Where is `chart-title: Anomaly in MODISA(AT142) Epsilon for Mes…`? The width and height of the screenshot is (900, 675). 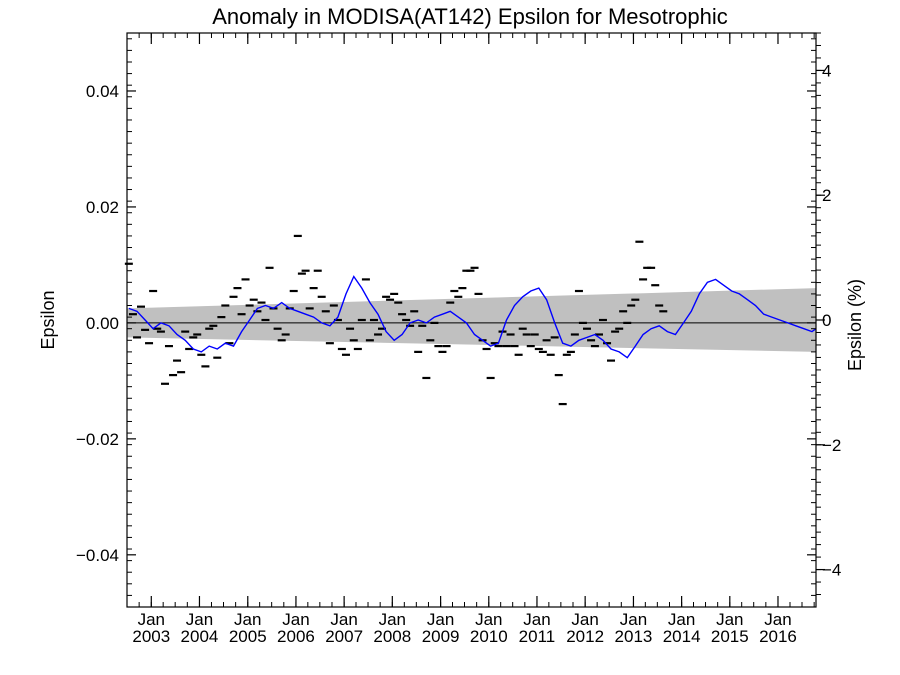 chart-title: Anomaly in MODISA(AT142) Epsilon for Mes… is located at coordinates (470, 16).